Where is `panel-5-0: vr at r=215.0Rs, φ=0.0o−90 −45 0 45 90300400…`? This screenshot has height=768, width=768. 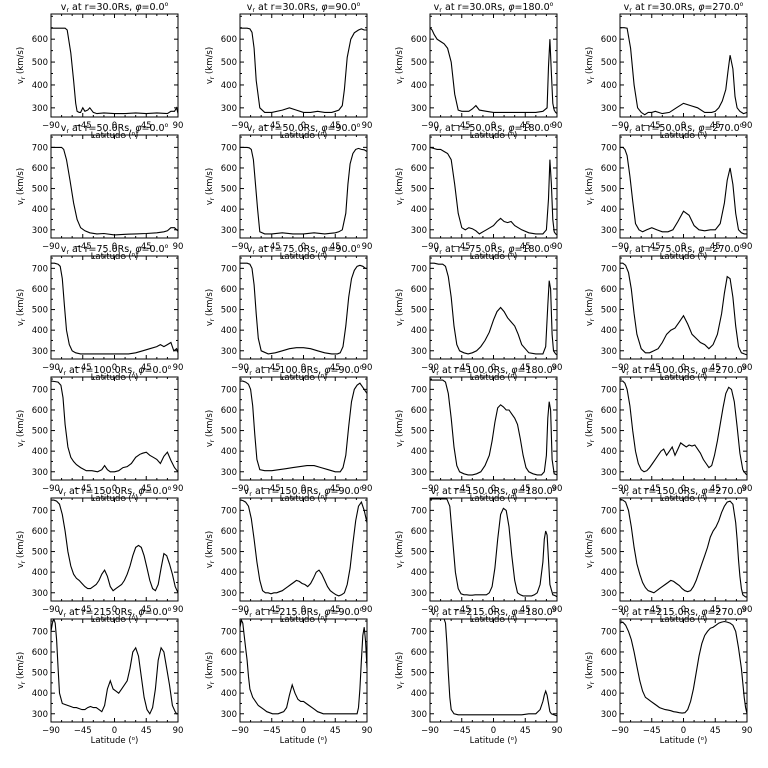
panel-5-0: vr at r=215.0Rs, φ=0.0o−90 −45 0 45 90300400… is located at coordinates (99, 676).